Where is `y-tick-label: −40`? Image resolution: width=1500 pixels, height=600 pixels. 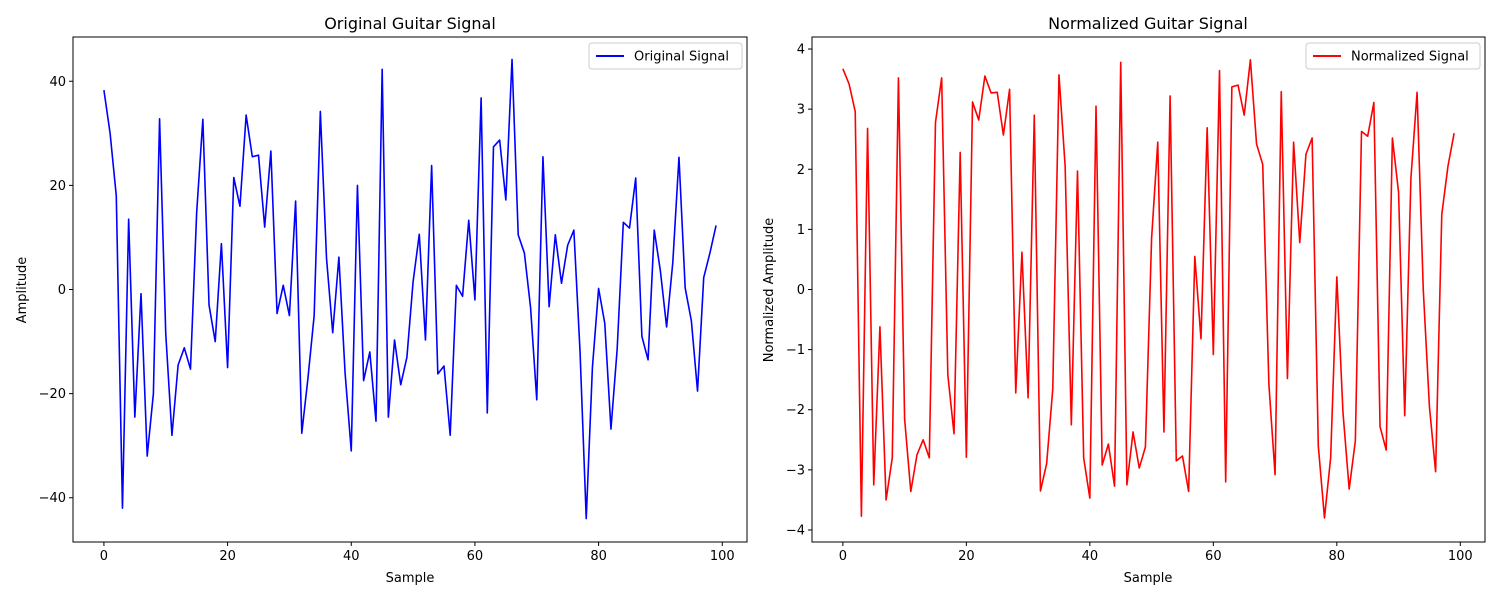 y-tick-label: −40 is located at coordinates (52, 498).